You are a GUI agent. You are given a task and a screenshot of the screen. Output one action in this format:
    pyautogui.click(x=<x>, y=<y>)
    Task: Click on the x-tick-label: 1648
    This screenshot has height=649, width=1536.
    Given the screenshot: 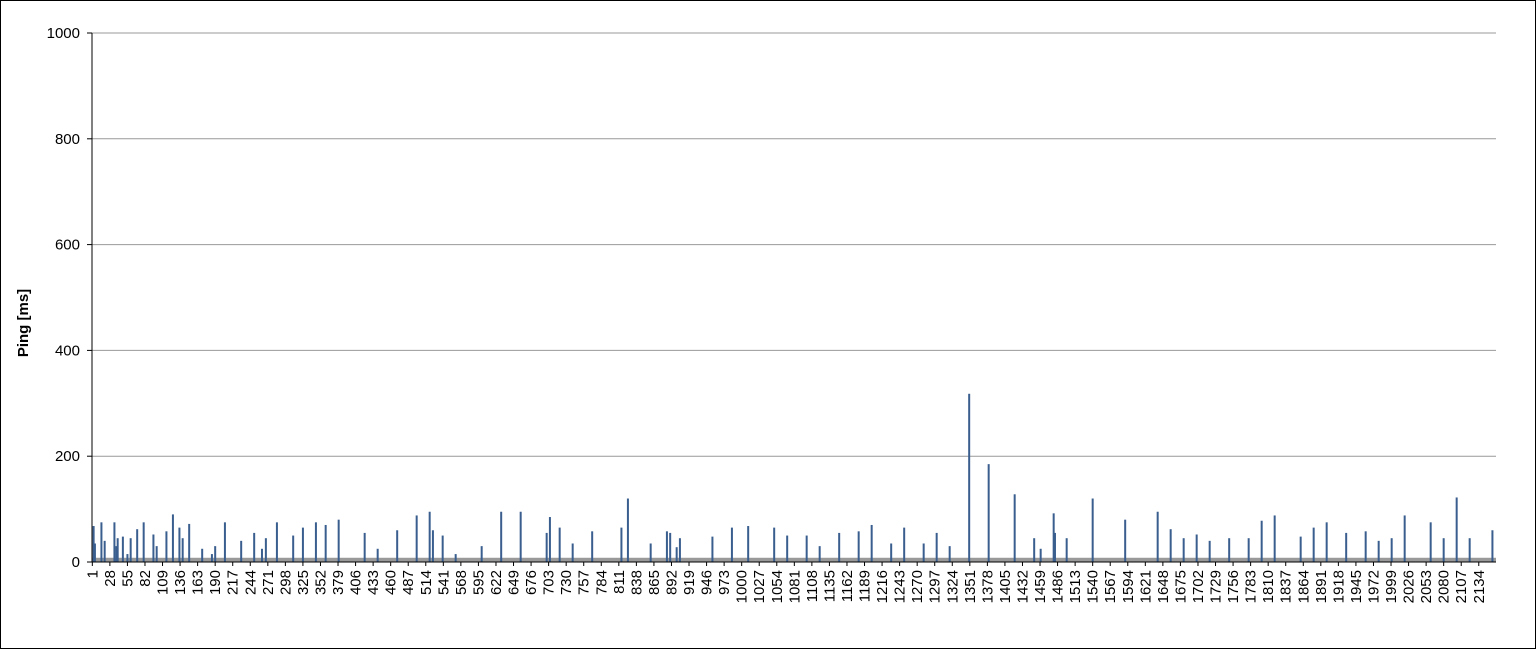 What is the action you would take?
    pyautogui.click(x=1163, y=586)
    